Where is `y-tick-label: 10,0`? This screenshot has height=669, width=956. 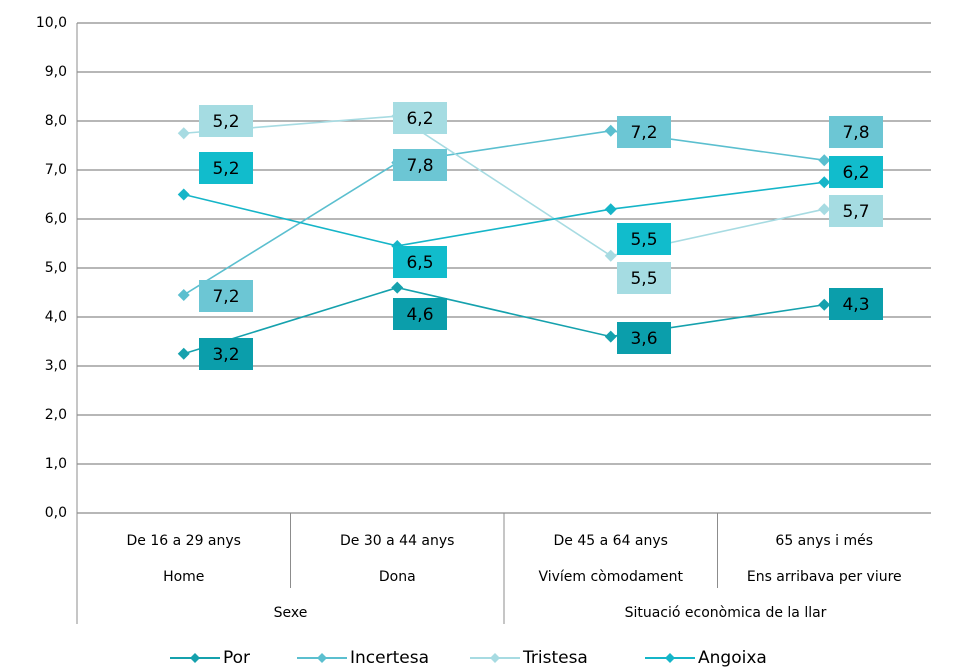
y-tick-label: 10,0 is located at coordinates (51, 23).